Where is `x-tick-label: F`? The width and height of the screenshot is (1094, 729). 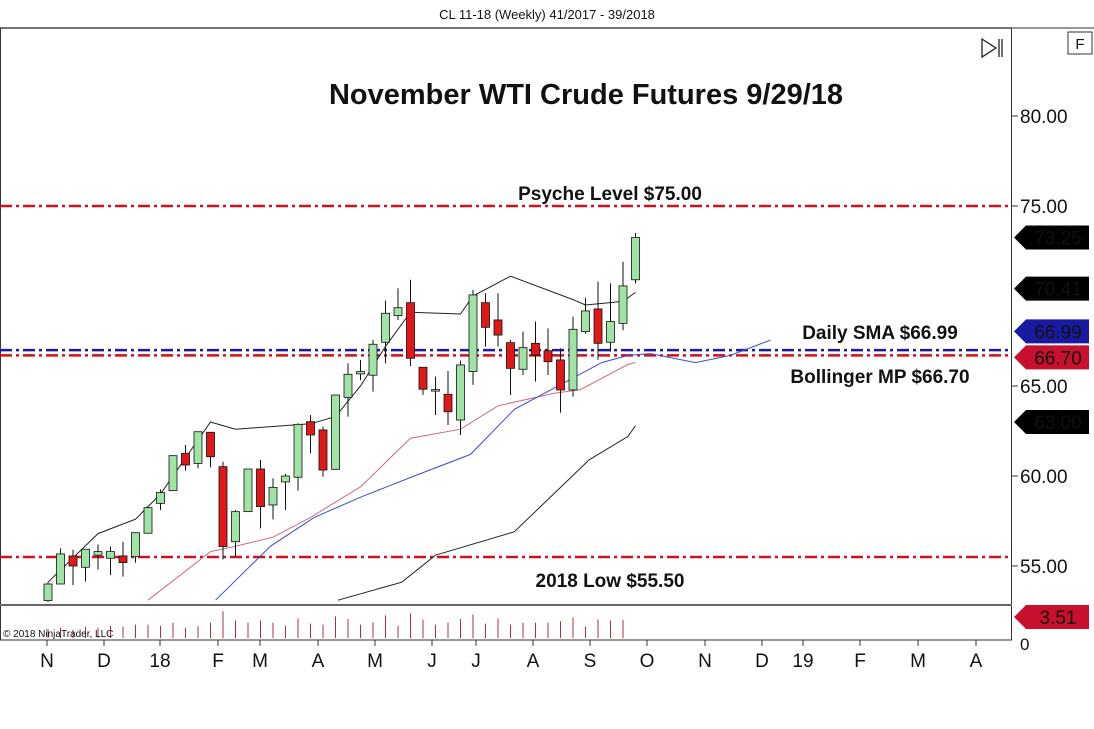 x-tick-label: F is located at coordinates (218, 661).